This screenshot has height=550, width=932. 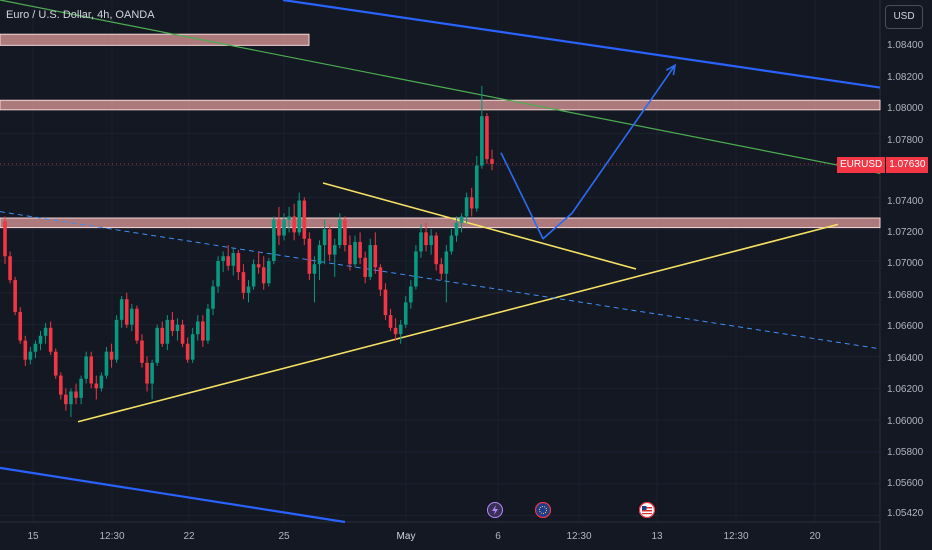 I want to click on forecast-arrowhead, so click(x=671, y=69).